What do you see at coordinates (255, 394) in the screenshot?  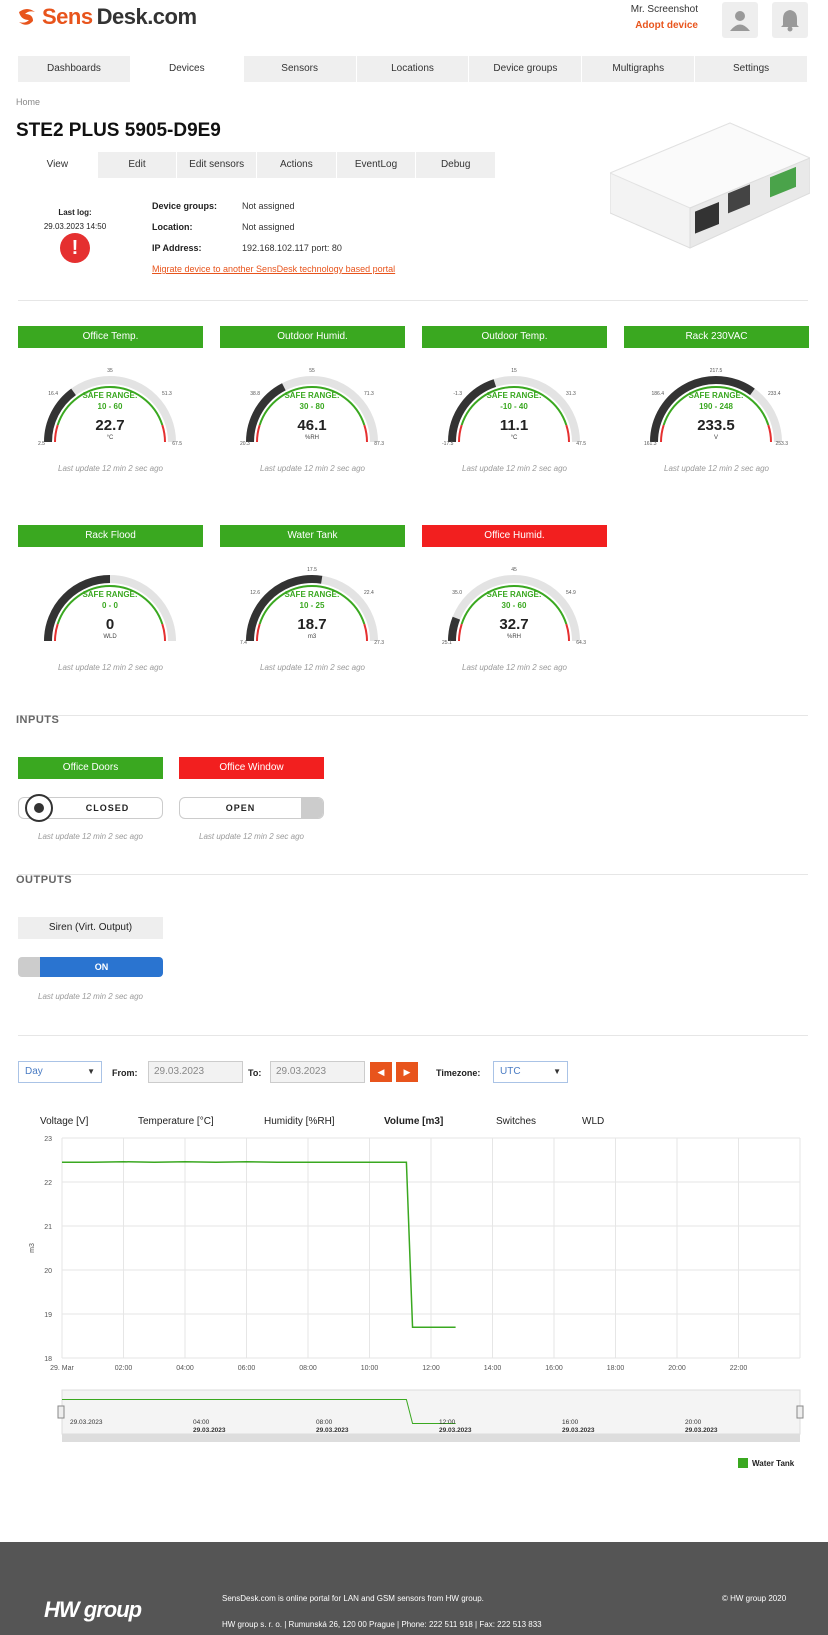 I see `gauge-tick-label: 38.8` at bounding box center [255, 394].